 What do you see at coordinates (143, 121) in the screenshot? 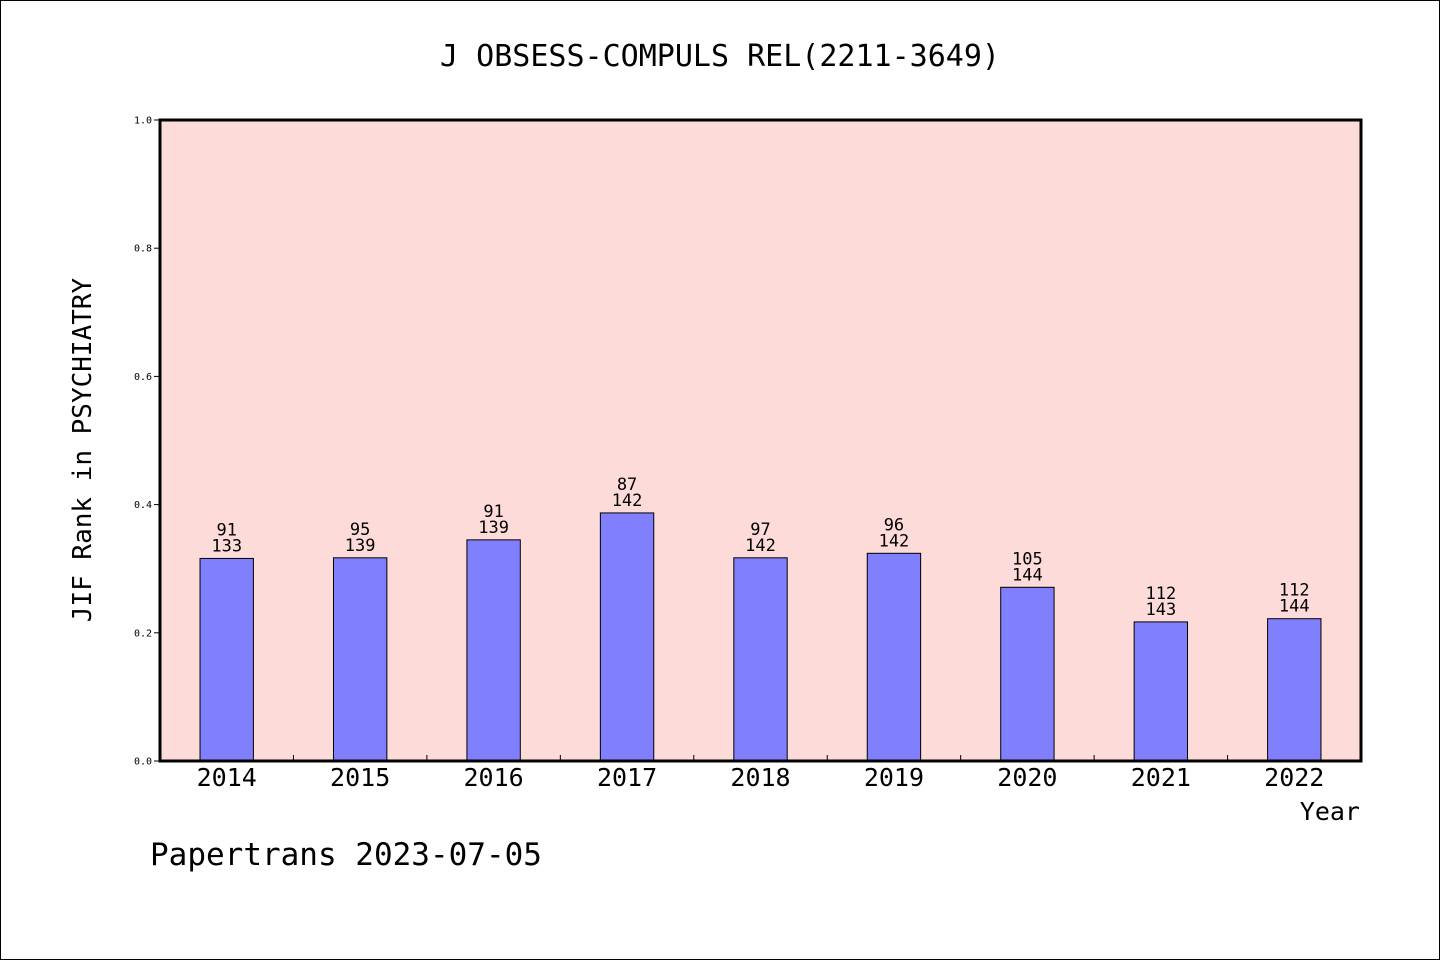
I see `y-tick-label: 1.0` at bounding box center [143, 121].